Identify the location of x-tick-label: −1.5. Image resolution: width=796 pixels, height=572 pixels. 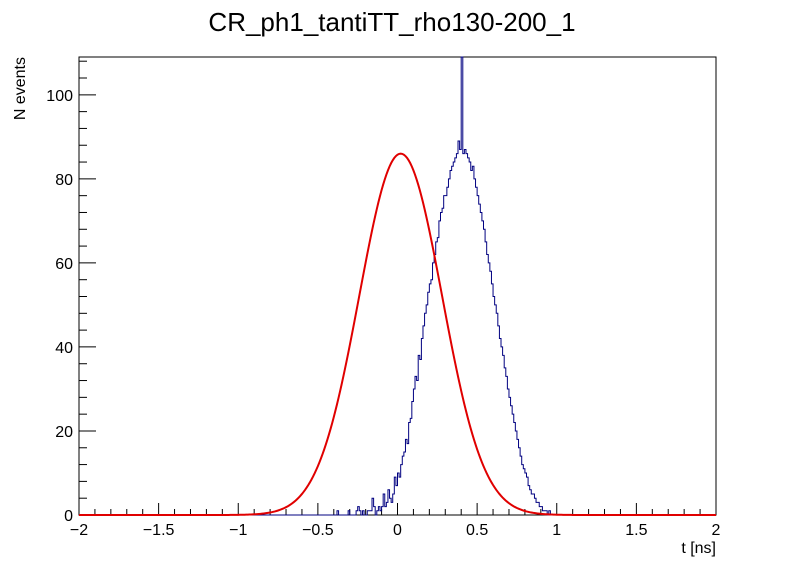
(159, 530).